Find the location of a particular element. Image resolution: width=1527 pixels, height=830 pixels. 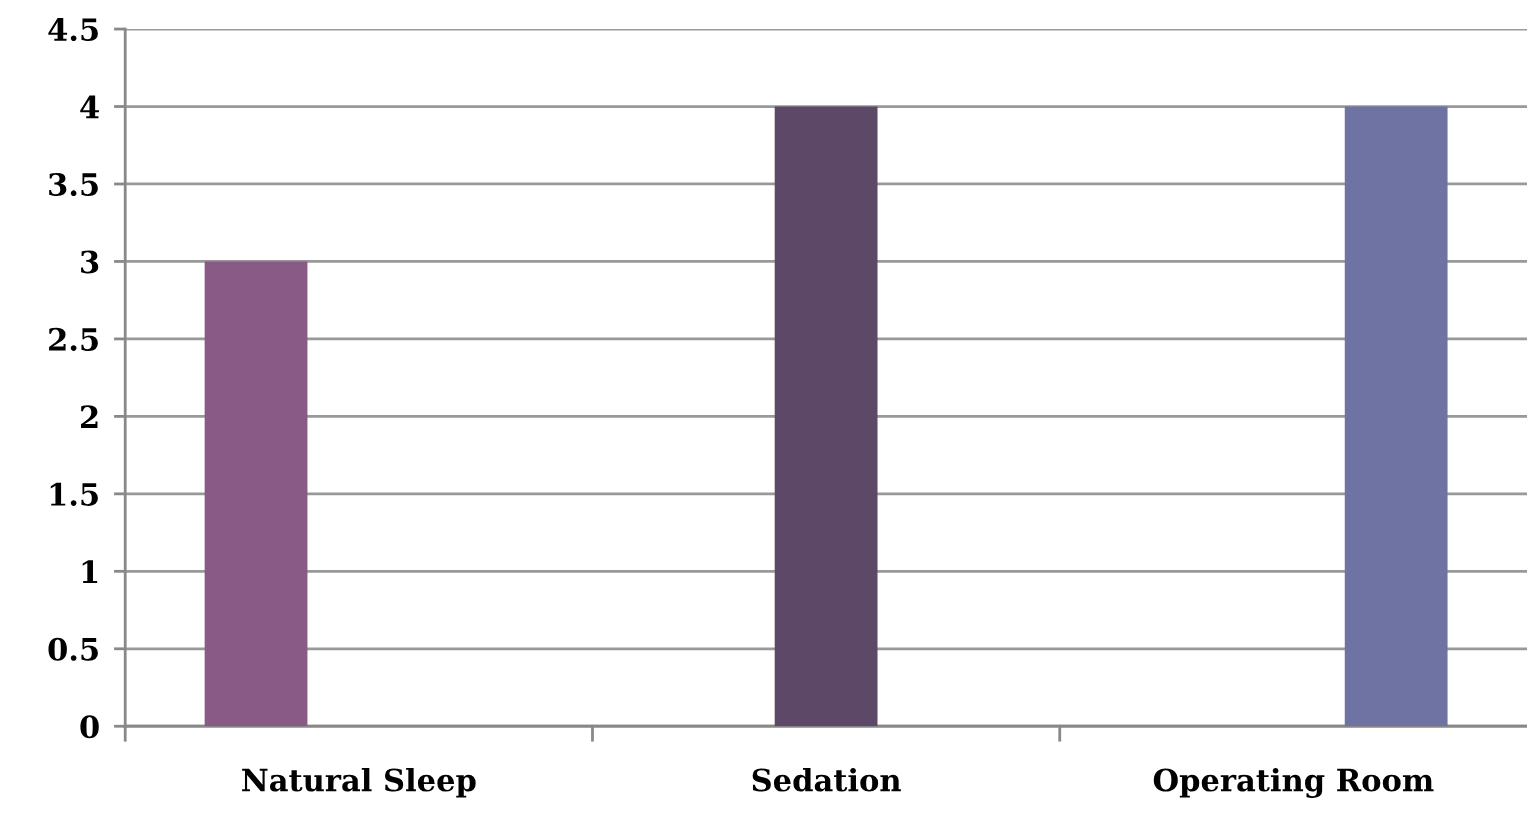

y-tick-label: 4 is located at coordinates (89, 107).